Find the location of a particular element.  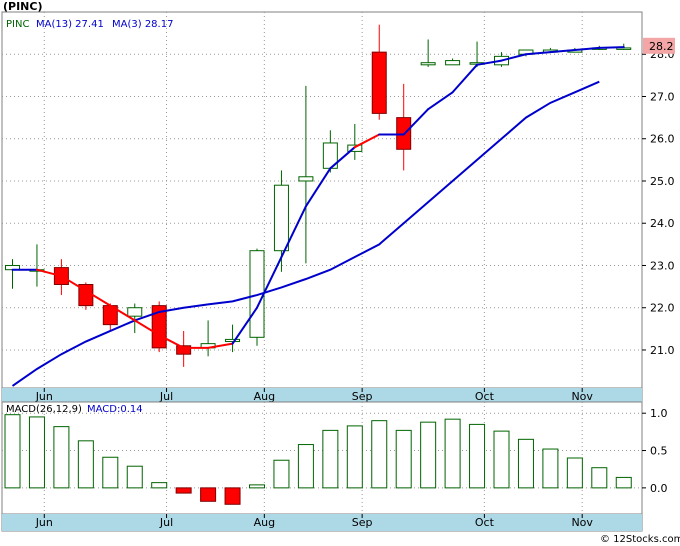

legend-ma13: MA(13) 27.41 is located at coordinates (70, 24).